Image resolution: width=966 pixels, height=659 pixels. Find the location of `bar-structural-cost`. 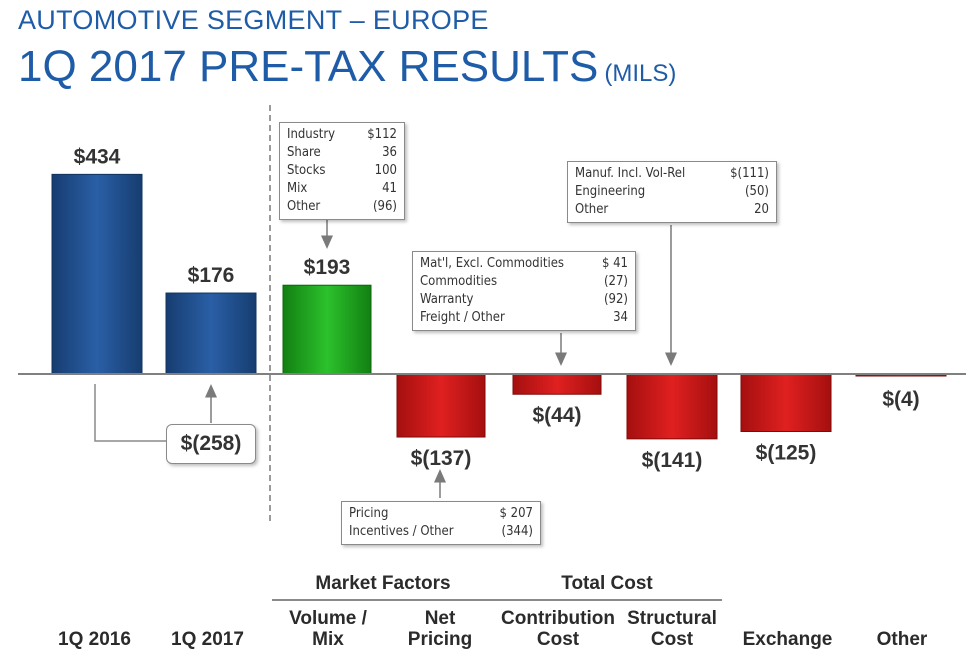

bar-structural-cost is located at coordinates (672, 406).